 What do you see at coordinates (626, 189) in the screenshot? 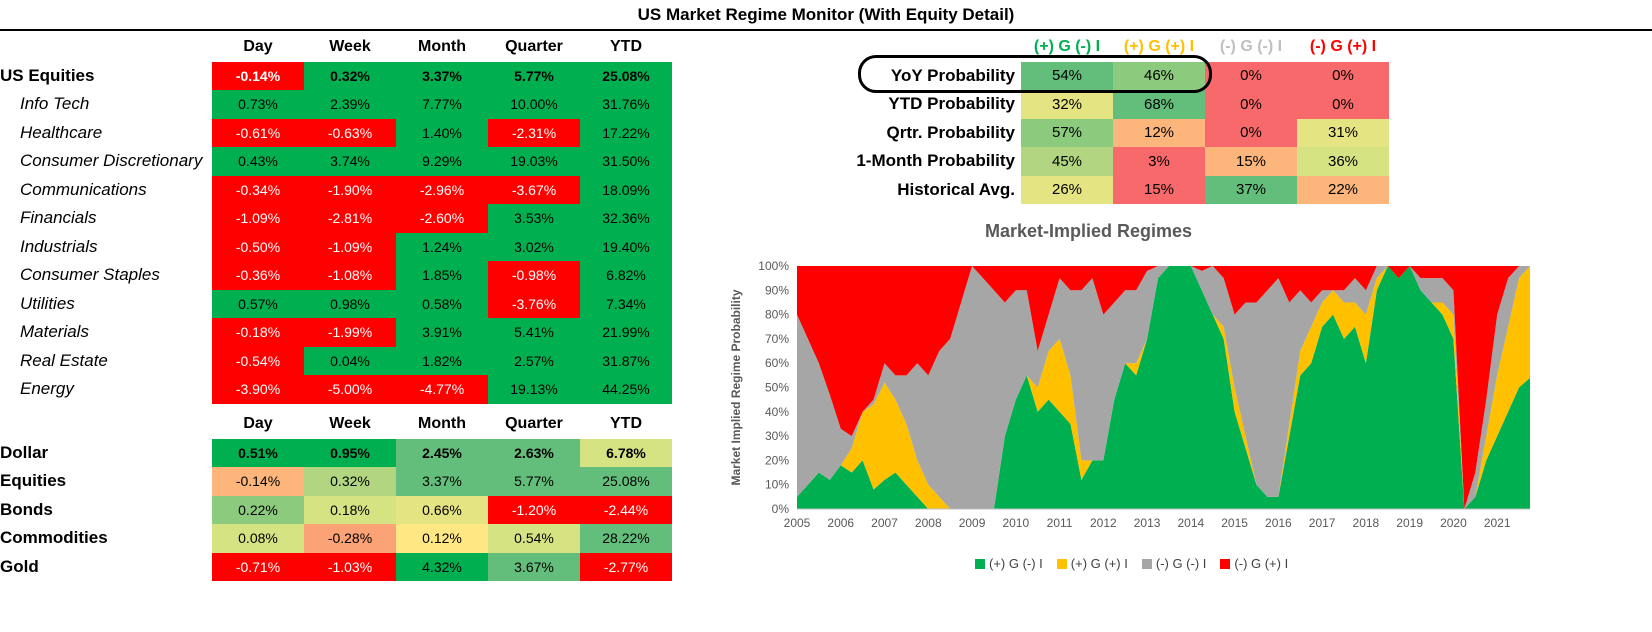
I see `equity-cell: 18.09%` at bounding box center [626, 189].